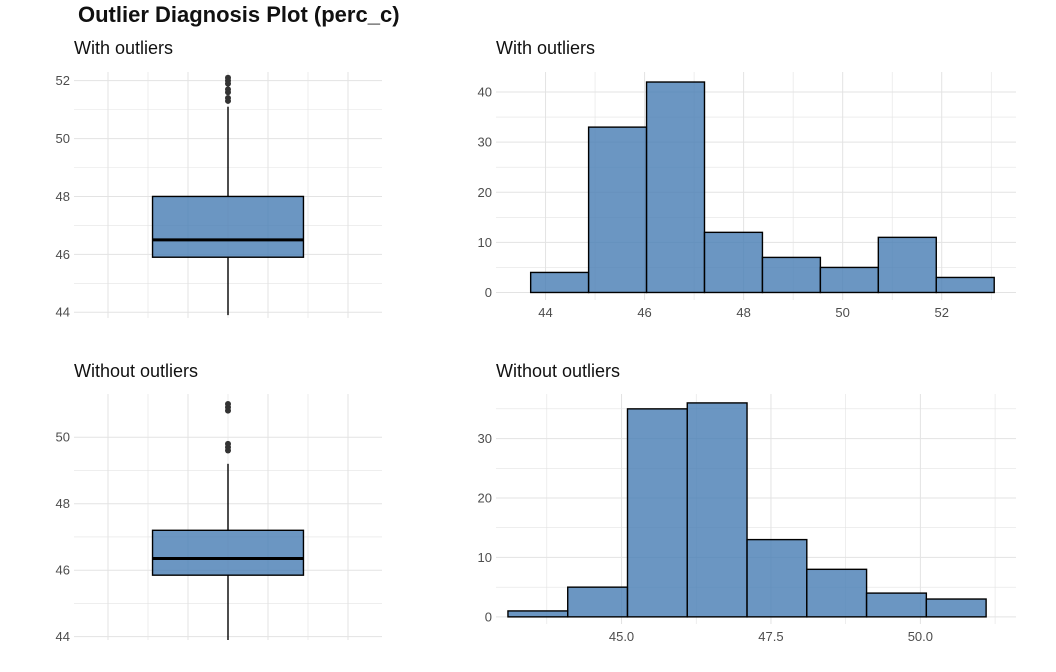  I want to click on plot-area-box-without: 44 46 48 50, so click(219, 519).